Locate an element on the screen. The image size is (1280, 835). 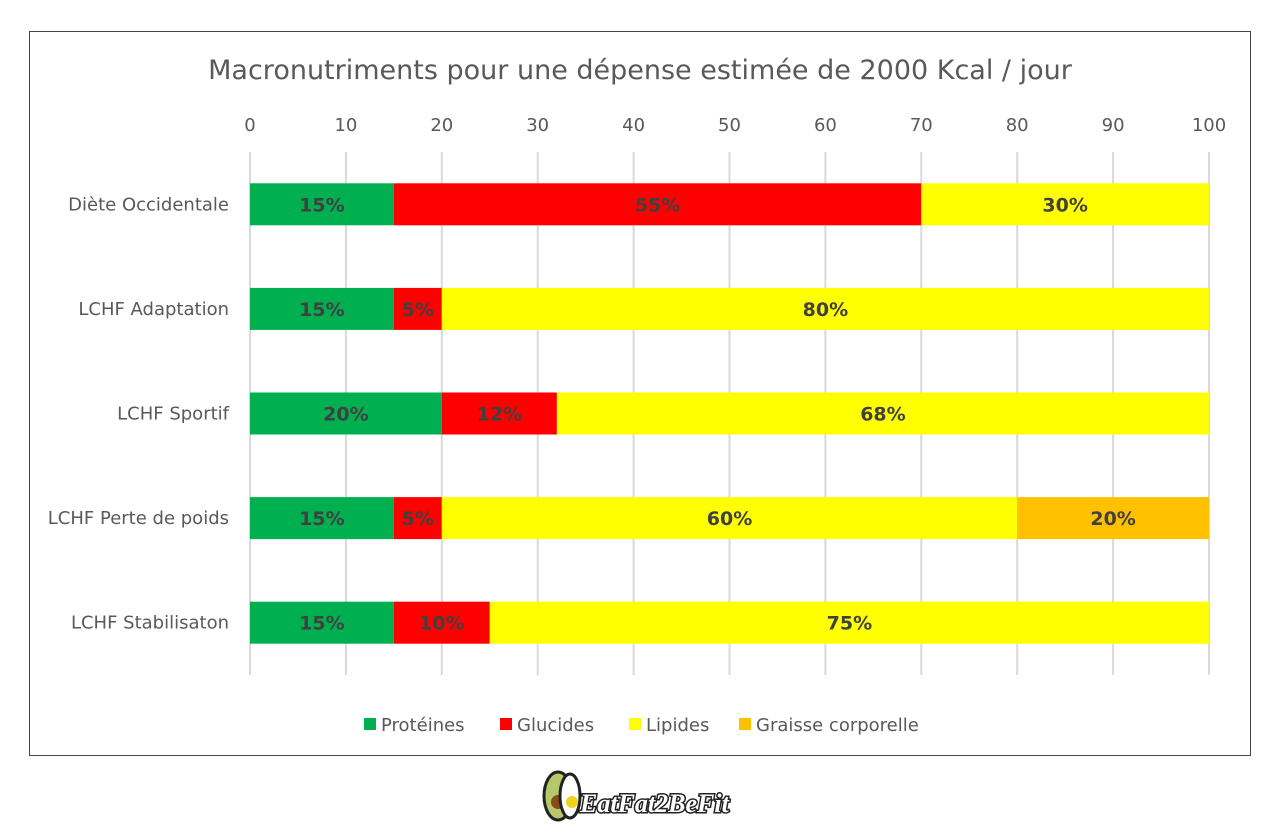
data-label: 68% is located at coordinates (882, 415).